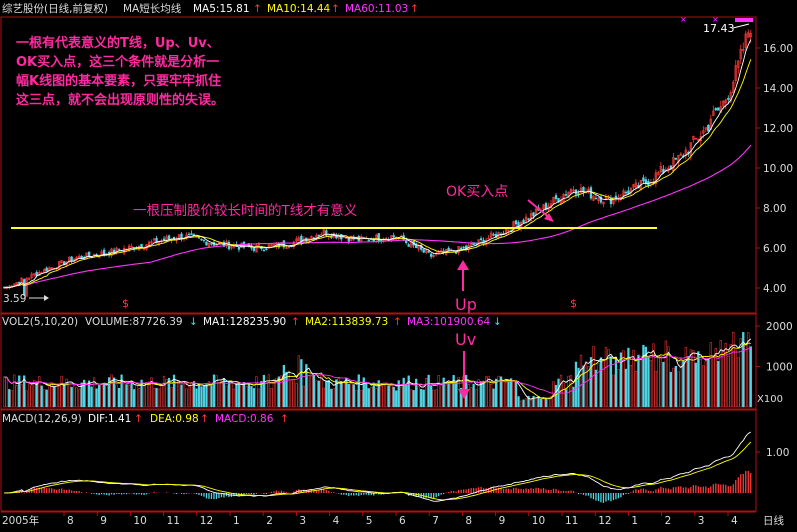 This screenshot has width=797, height=532. Describe the element at coordinates (683, 19) in the screenshot. I see `top-marker-icon: ×` at that location.